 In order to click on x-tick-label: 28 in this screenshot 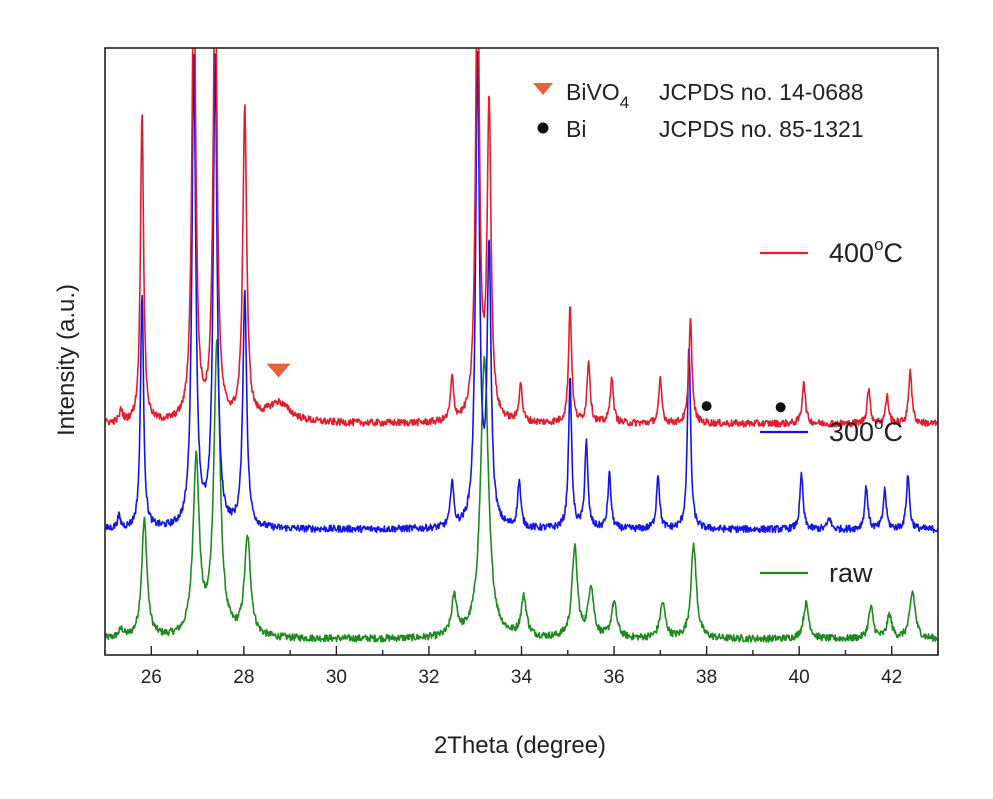, I will do `click(243, 677)`.